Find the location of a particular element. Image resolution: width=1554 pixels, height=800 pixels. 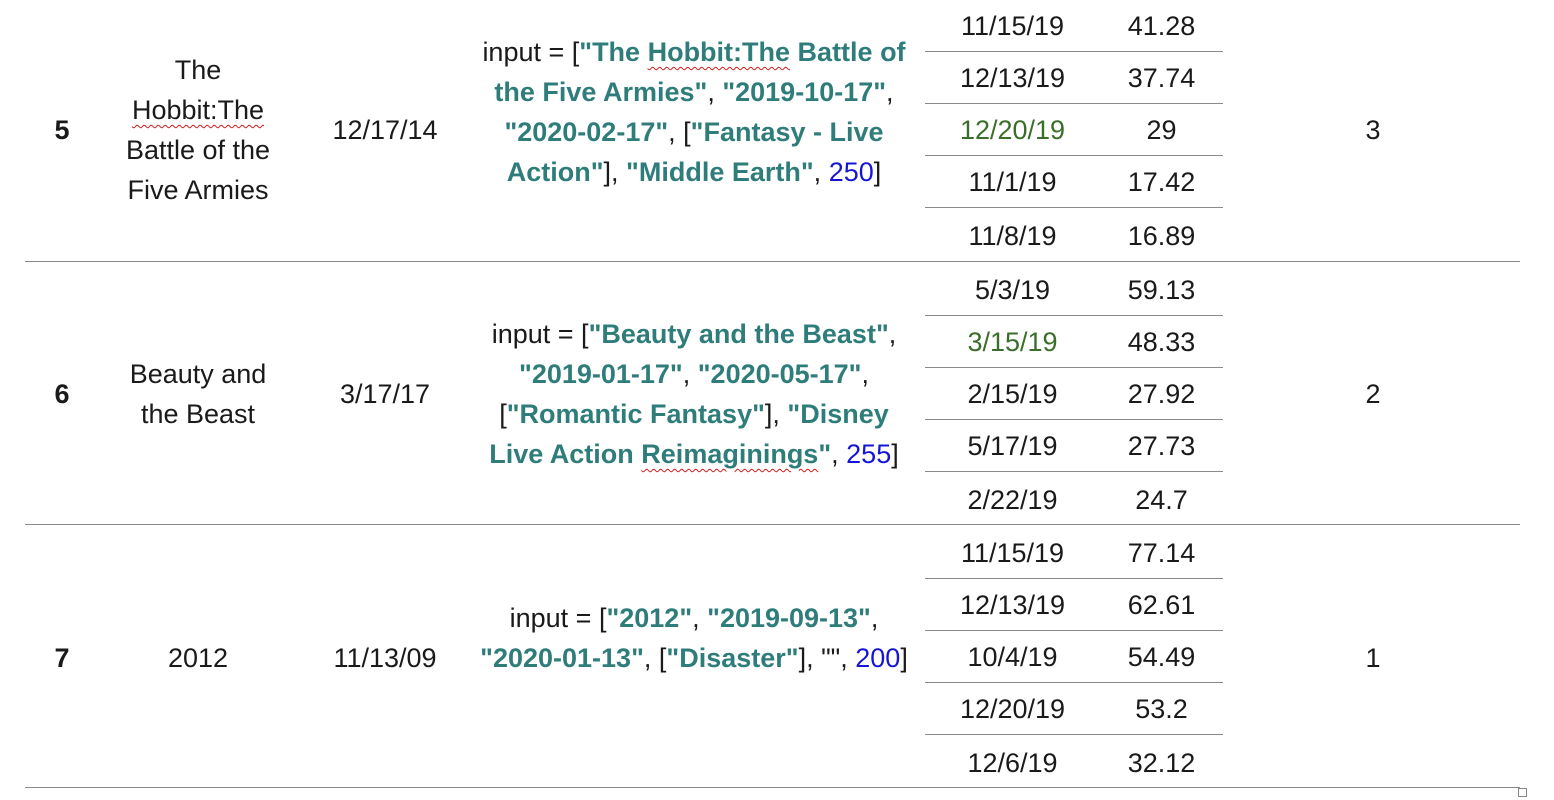

rank-value: 2 is located at coordinates (1373, 394).